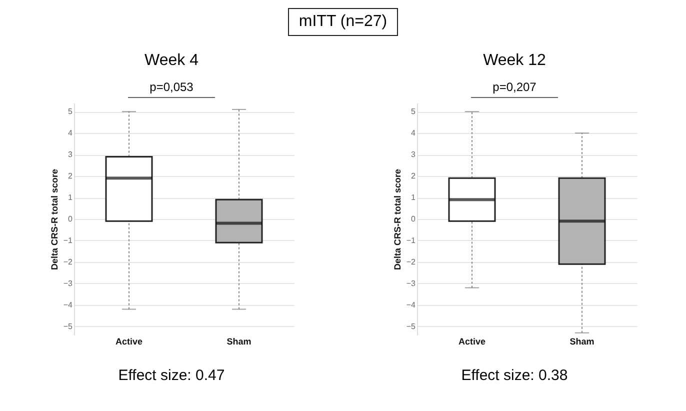  I want to click on text: mITT (n=27), so click(343, 22).